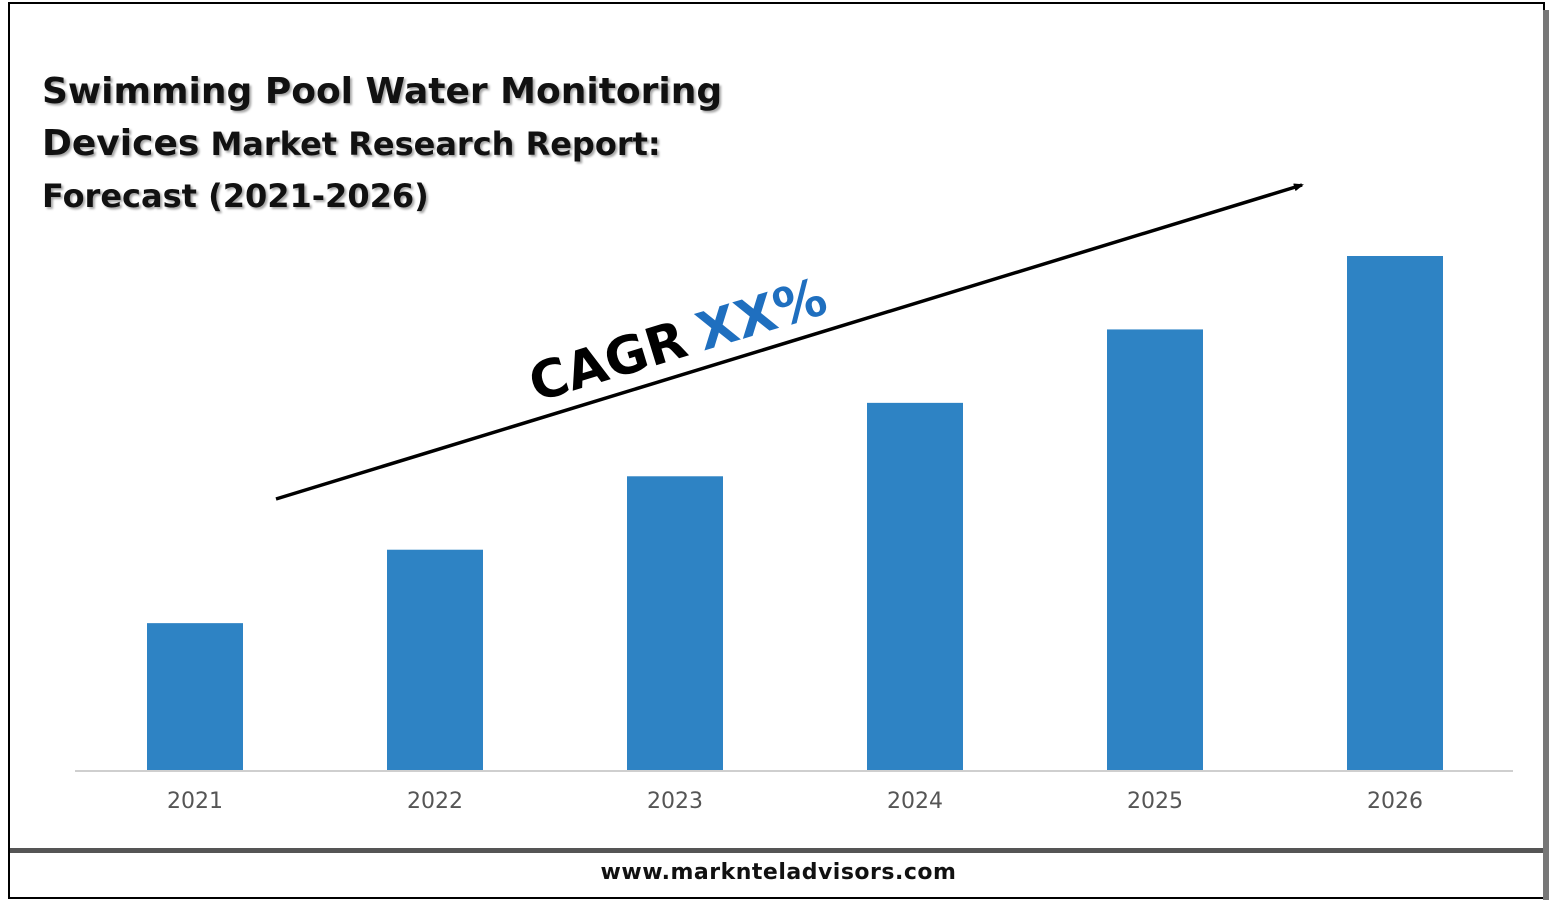  Describe the element at coordinates (1395, 801) in the screenshot. I see `x-tick-label-2026: 2026` at that location.